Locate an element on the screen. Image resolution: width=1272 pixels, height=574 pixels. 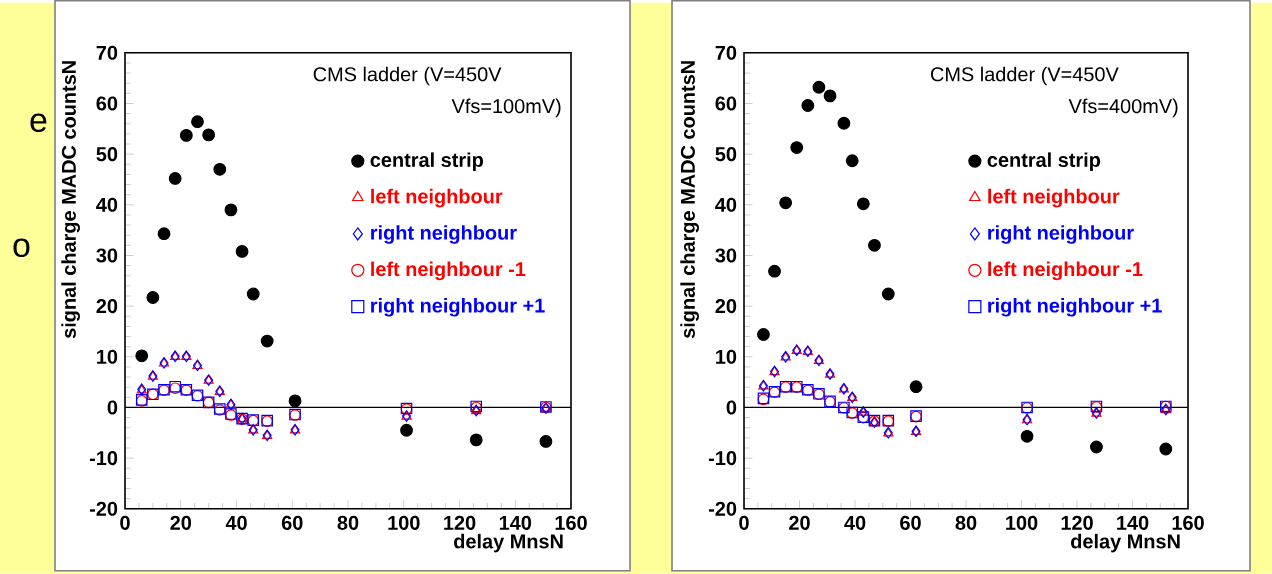
text: e is located at coordinates (38, 123).